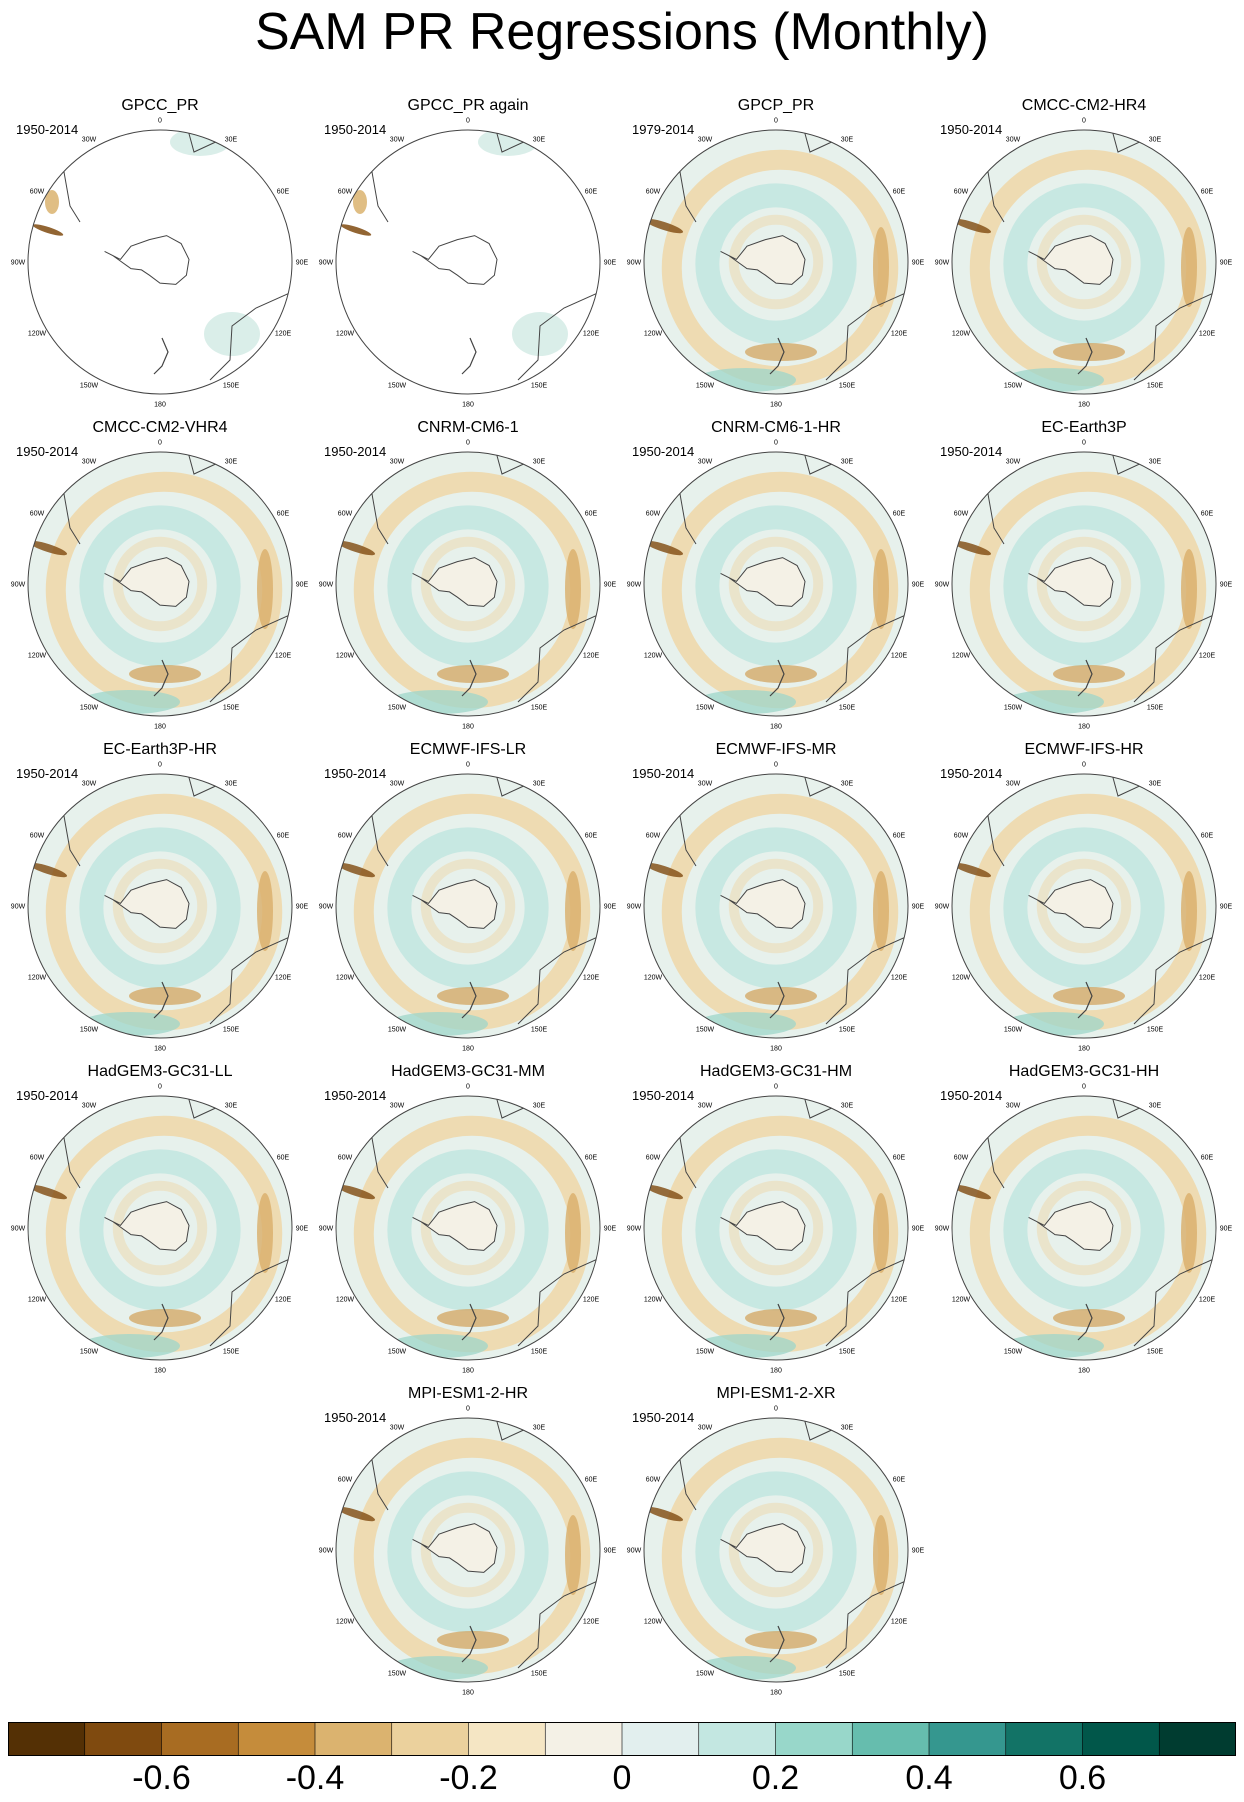 The width and height of the screenshot is (1244, 1802). Describe the element at coordinates (360, 202) in the screenshot. I see `land-field-south-america` at that location.